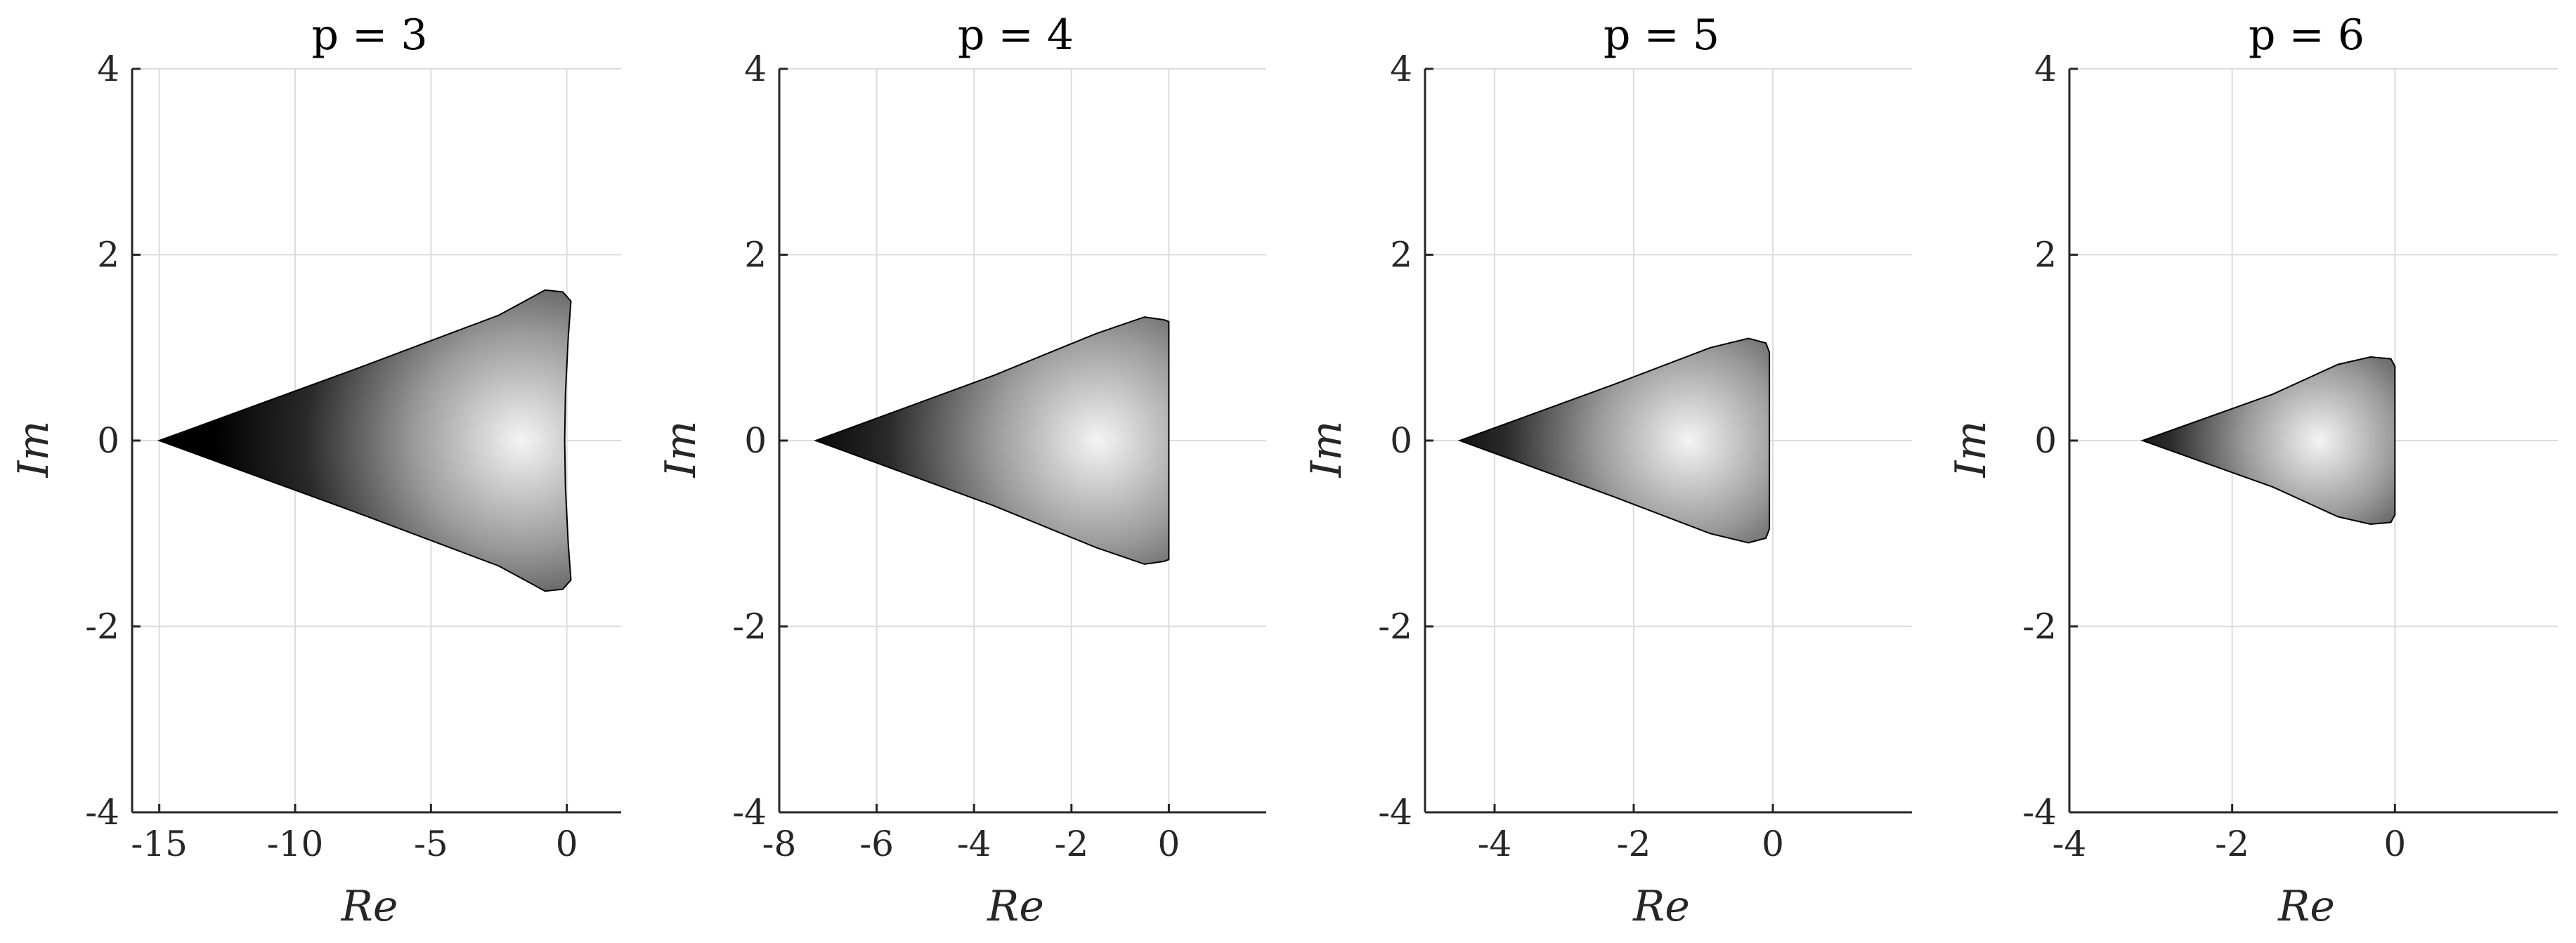 The width and height of the screenshot is (2576, 943). What do you see at coordinates (159, 844) in the screenshot?
I see `x-tick-label: -15` at bounding box center [159, 844].